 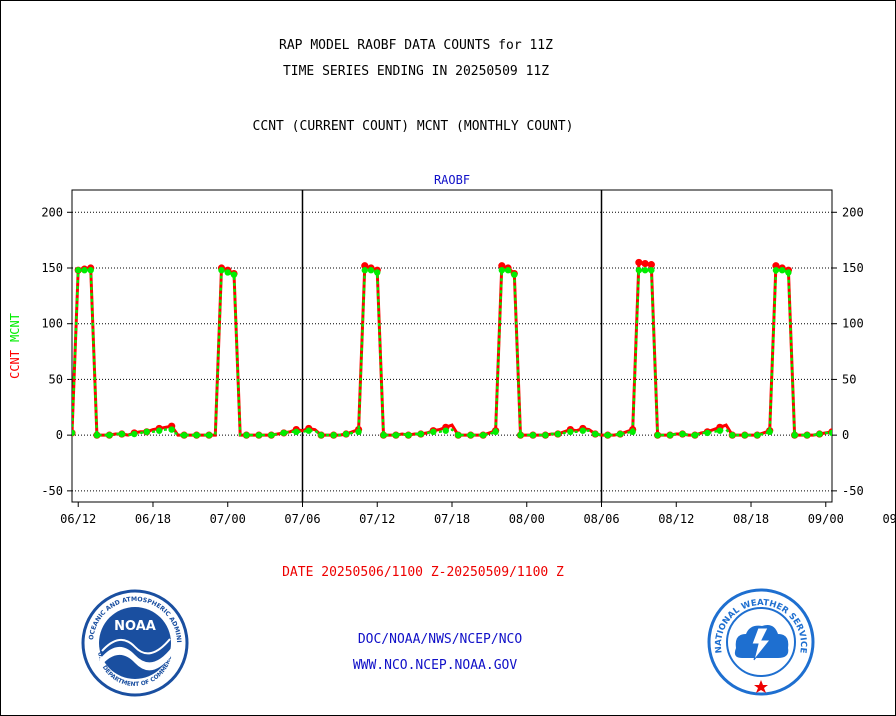 What do you see at coordinates (153, 519) in the screenshot?
I see `x-tick-label: 06/18` at bounding box center [153, 519].